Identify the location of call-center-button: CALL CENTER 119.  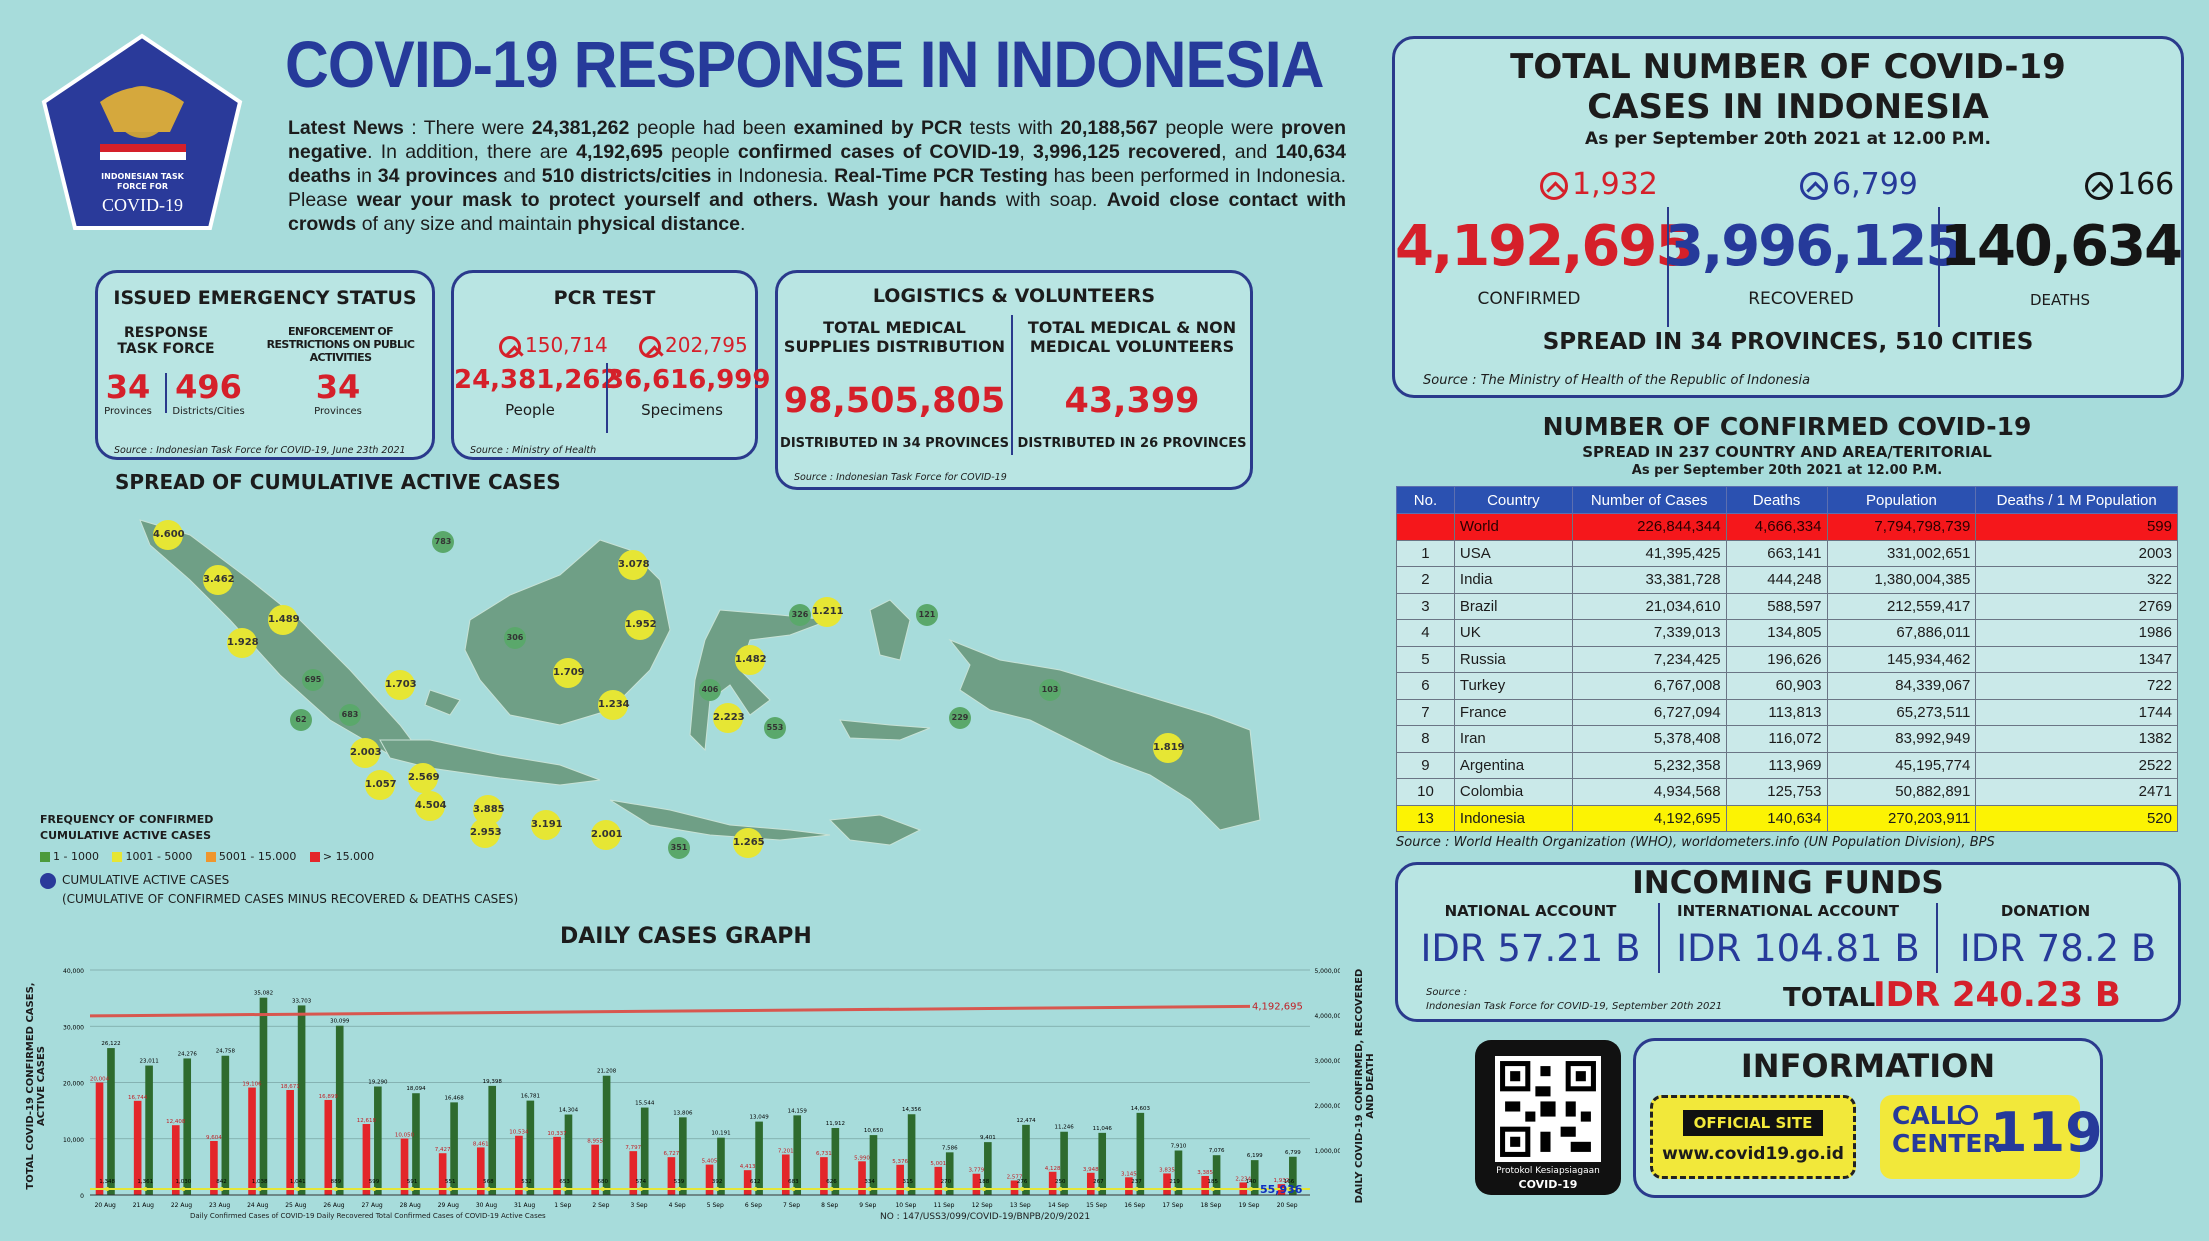
(1991, 1137).